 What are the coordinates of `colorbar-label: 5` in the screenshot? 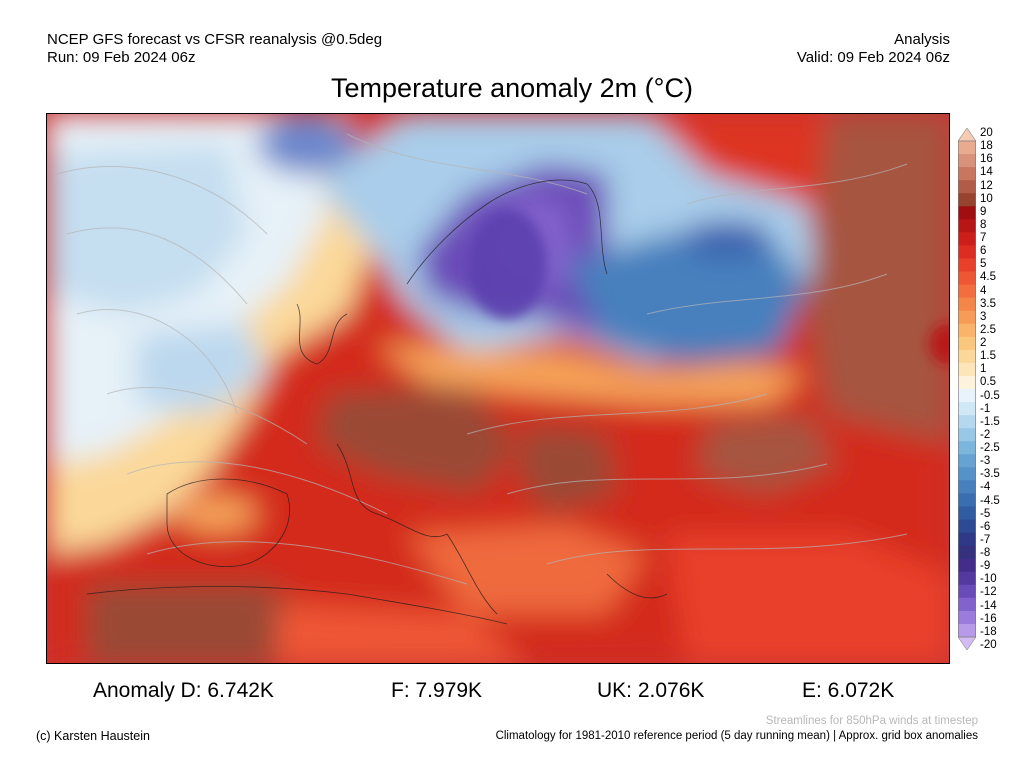 It's located at (983, 264).